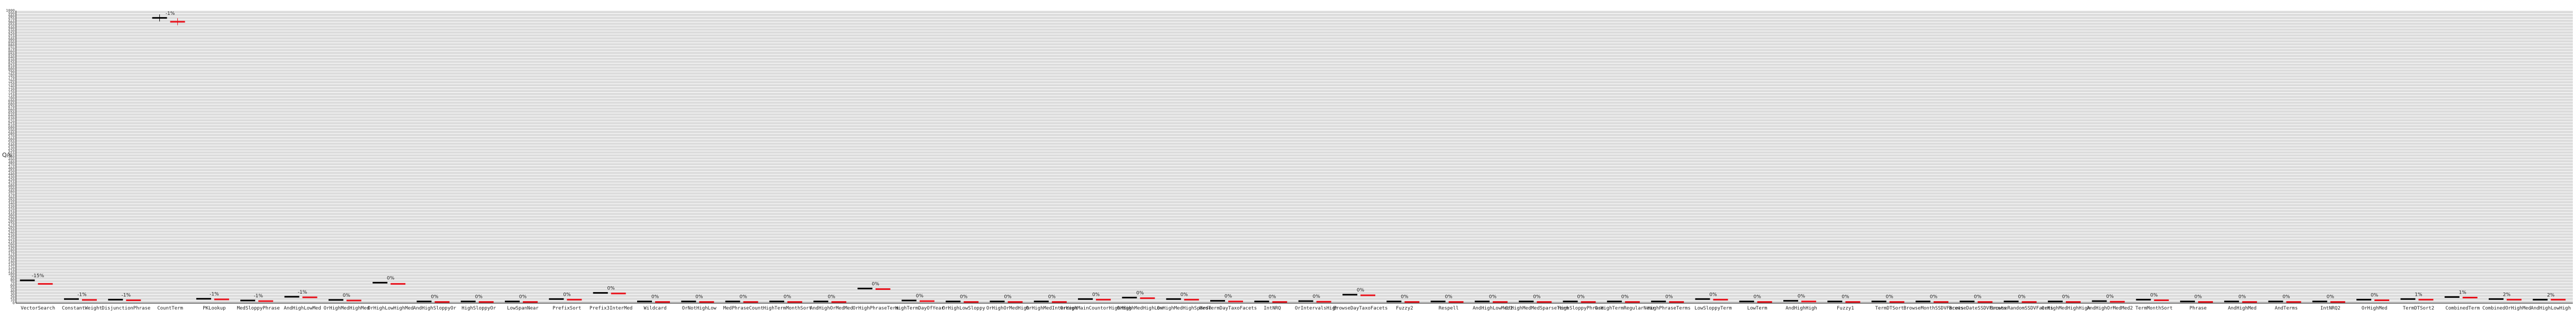 Image resolution: width=2576 pixels, height=318 pixels. I want to click on data-label: 1%, so click(2463, 292).